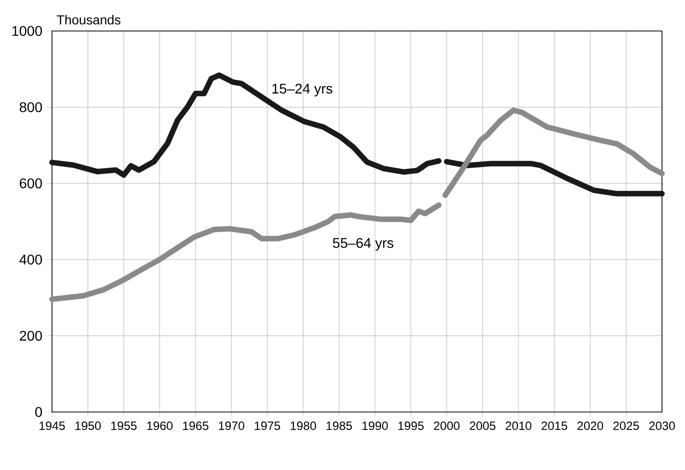 The width and height of the screenshot is (685, 470). I want to click on x-tick-label: 2015, so click(555, 426).